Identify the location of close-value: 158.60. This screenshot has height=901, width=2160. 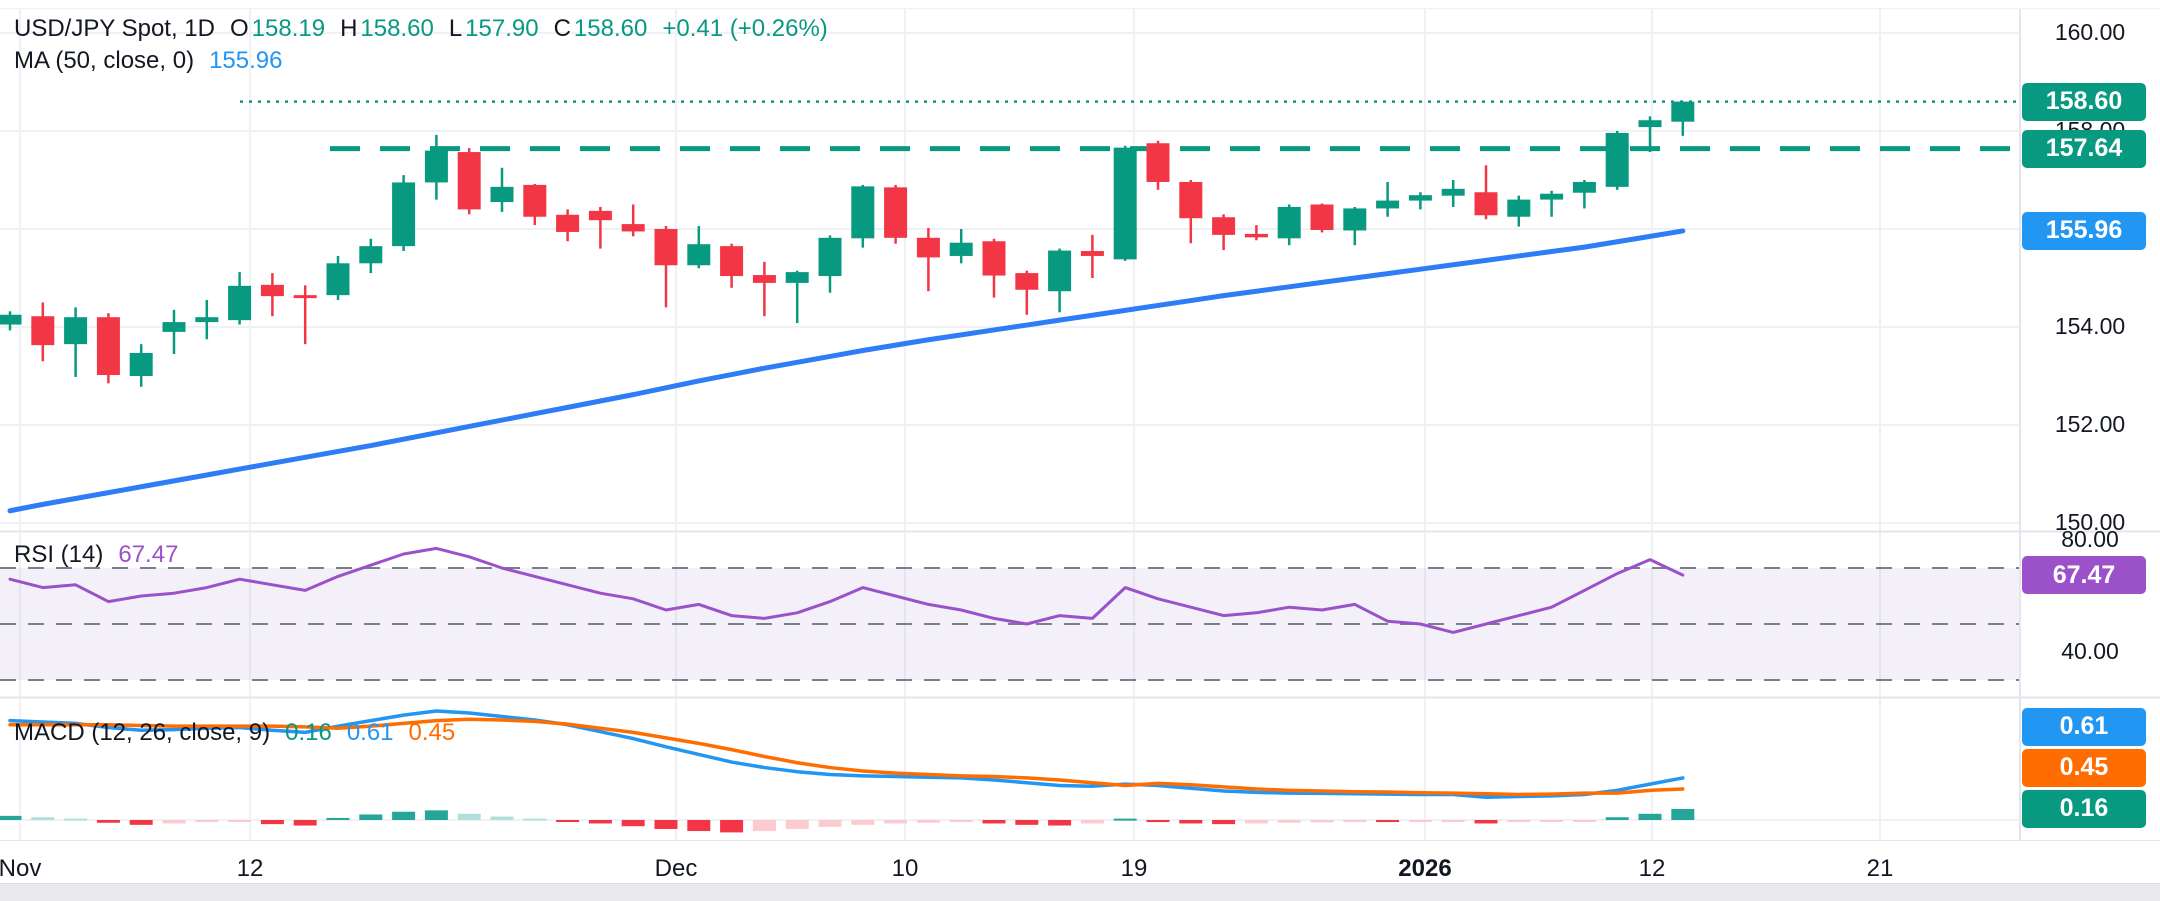
(610, 28).